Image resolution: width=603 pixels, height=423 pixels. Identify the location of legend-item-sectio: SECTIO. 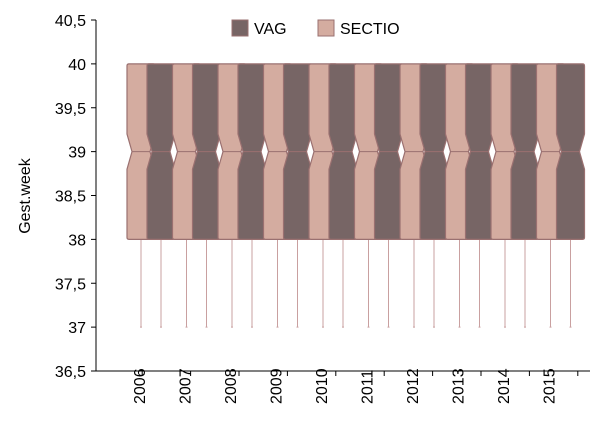
(358, 28).